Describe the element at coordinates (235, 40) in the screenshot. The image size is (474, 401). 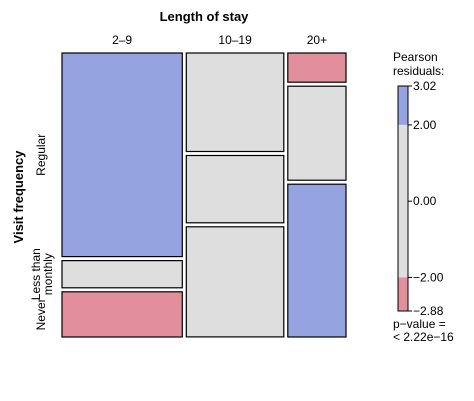
I see `column-label: 10–19` at that location.